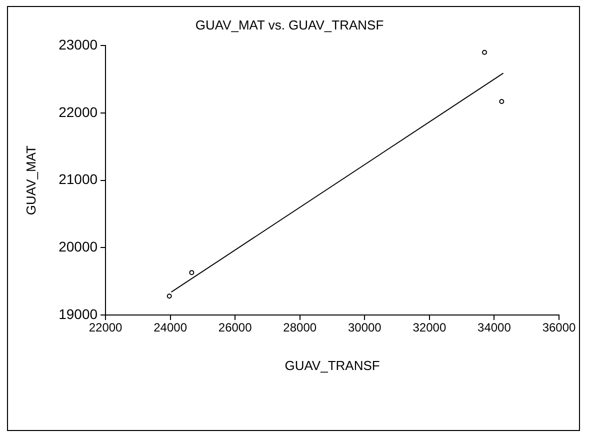  I want to click on y-tick-label: 23000, so click(78, 44).